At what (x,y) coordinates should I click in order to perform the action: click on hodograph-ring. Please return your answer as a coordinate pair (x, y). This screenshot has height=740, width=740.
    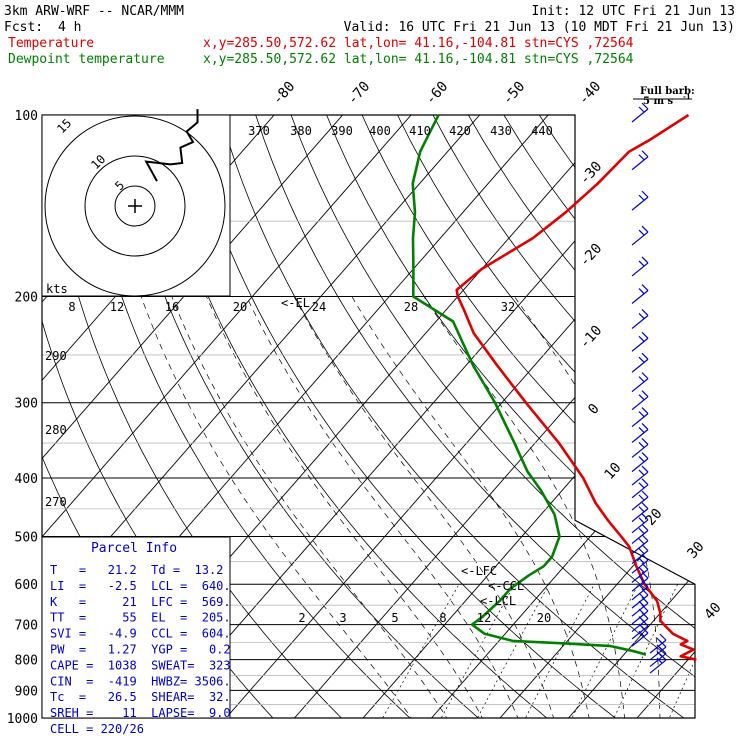
    Looking at the image, I should click on (135, 206).